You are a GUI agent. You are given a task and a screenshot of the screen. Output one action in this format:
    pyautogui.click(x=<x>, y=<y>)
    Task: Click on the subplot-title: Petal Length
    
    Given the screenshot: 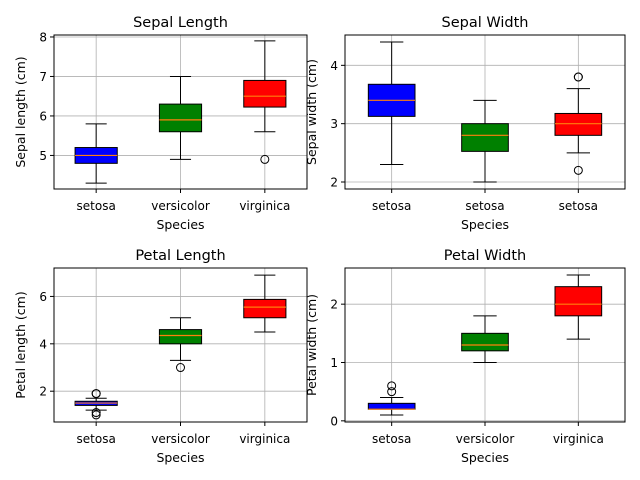 What is the action you would take?
    pyautogui.click(x=180, y=256)
    